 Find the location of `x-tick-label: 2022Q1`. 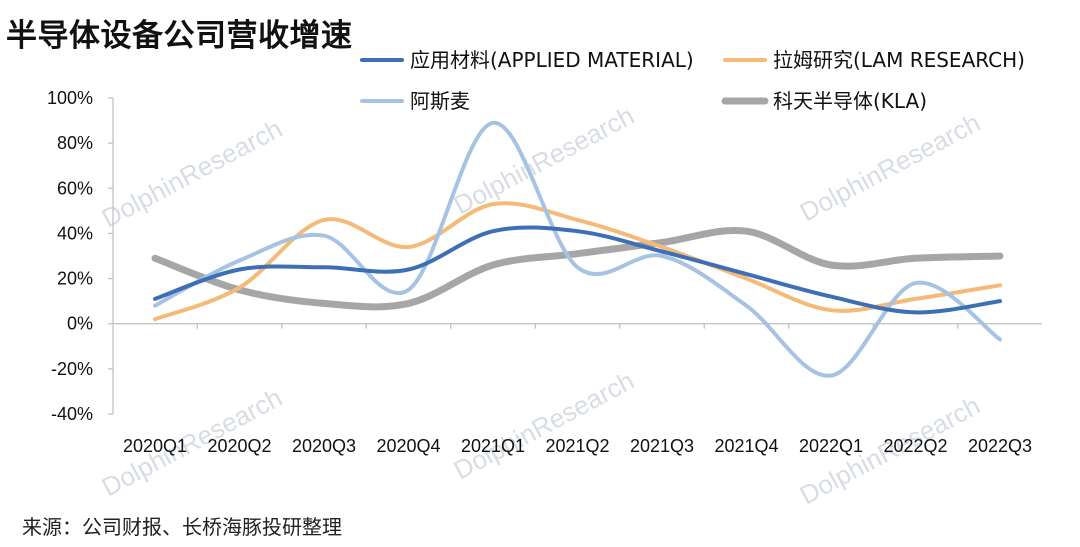

x-tick-label: 2022Q1 is located at coordinates (831, 446).